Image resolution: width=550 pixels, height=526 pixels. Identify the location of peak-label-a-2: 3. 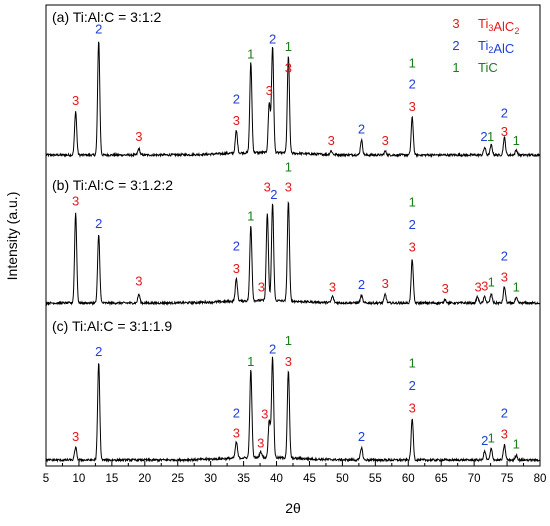
(138, 136).